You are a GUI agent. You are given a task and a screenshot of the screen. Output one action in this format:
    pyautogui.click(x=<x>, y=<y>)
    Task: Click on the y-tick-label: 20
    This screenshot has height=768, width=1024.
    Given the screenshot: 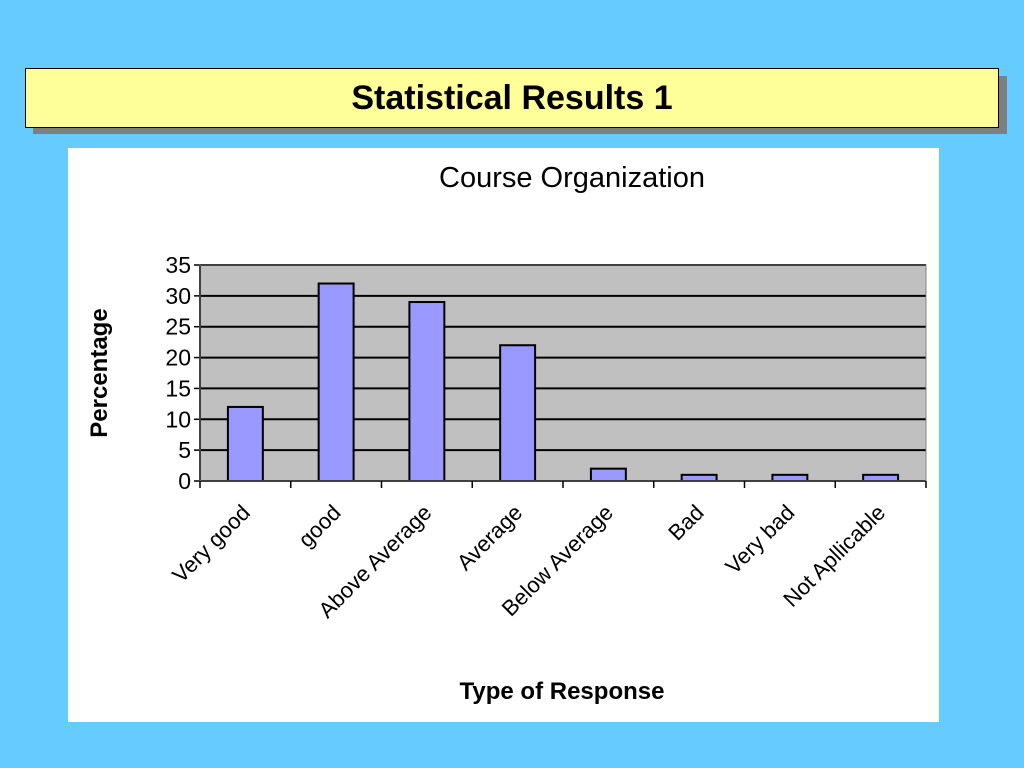 What is the action you would take?
    pyautogui.click(x=178, y=358)
    